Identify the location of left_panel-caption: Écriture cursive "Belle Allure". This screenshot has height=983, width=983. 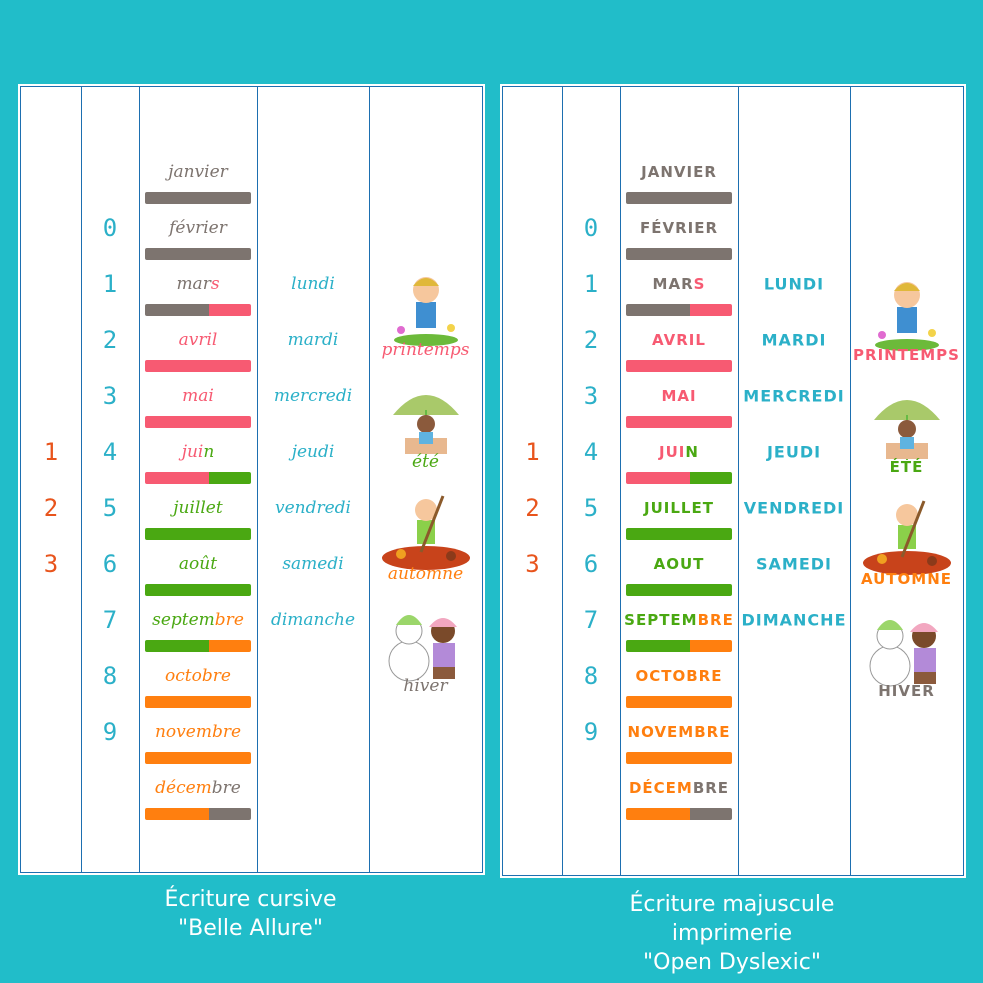
(250, 914).